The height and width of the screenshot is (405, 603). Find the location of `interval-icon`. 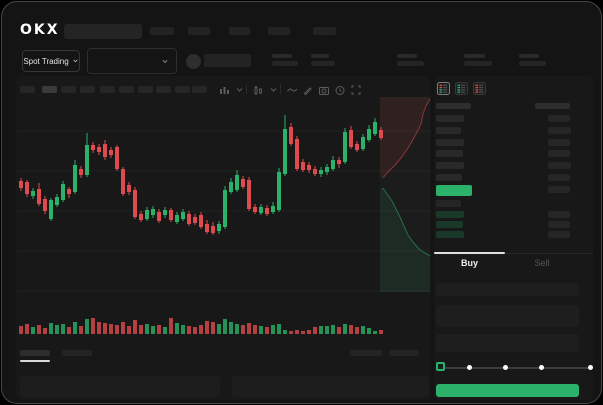

interval-icon is located at coordinates (258, 90).